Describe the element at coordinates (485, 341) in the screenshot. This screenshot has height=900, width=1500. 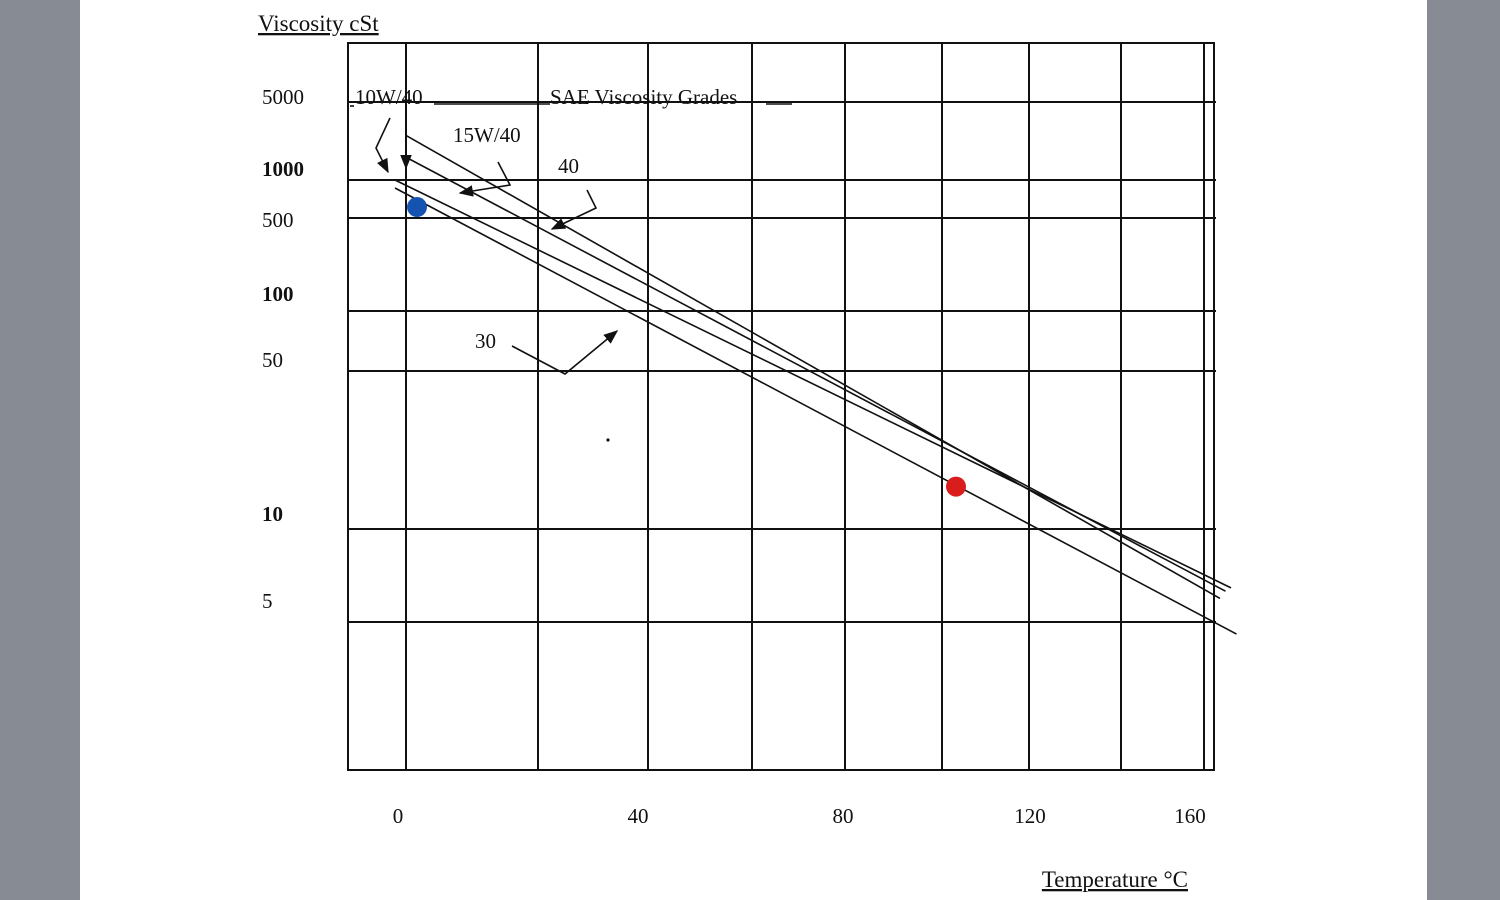
I see `series-label-30: 30` at that location.